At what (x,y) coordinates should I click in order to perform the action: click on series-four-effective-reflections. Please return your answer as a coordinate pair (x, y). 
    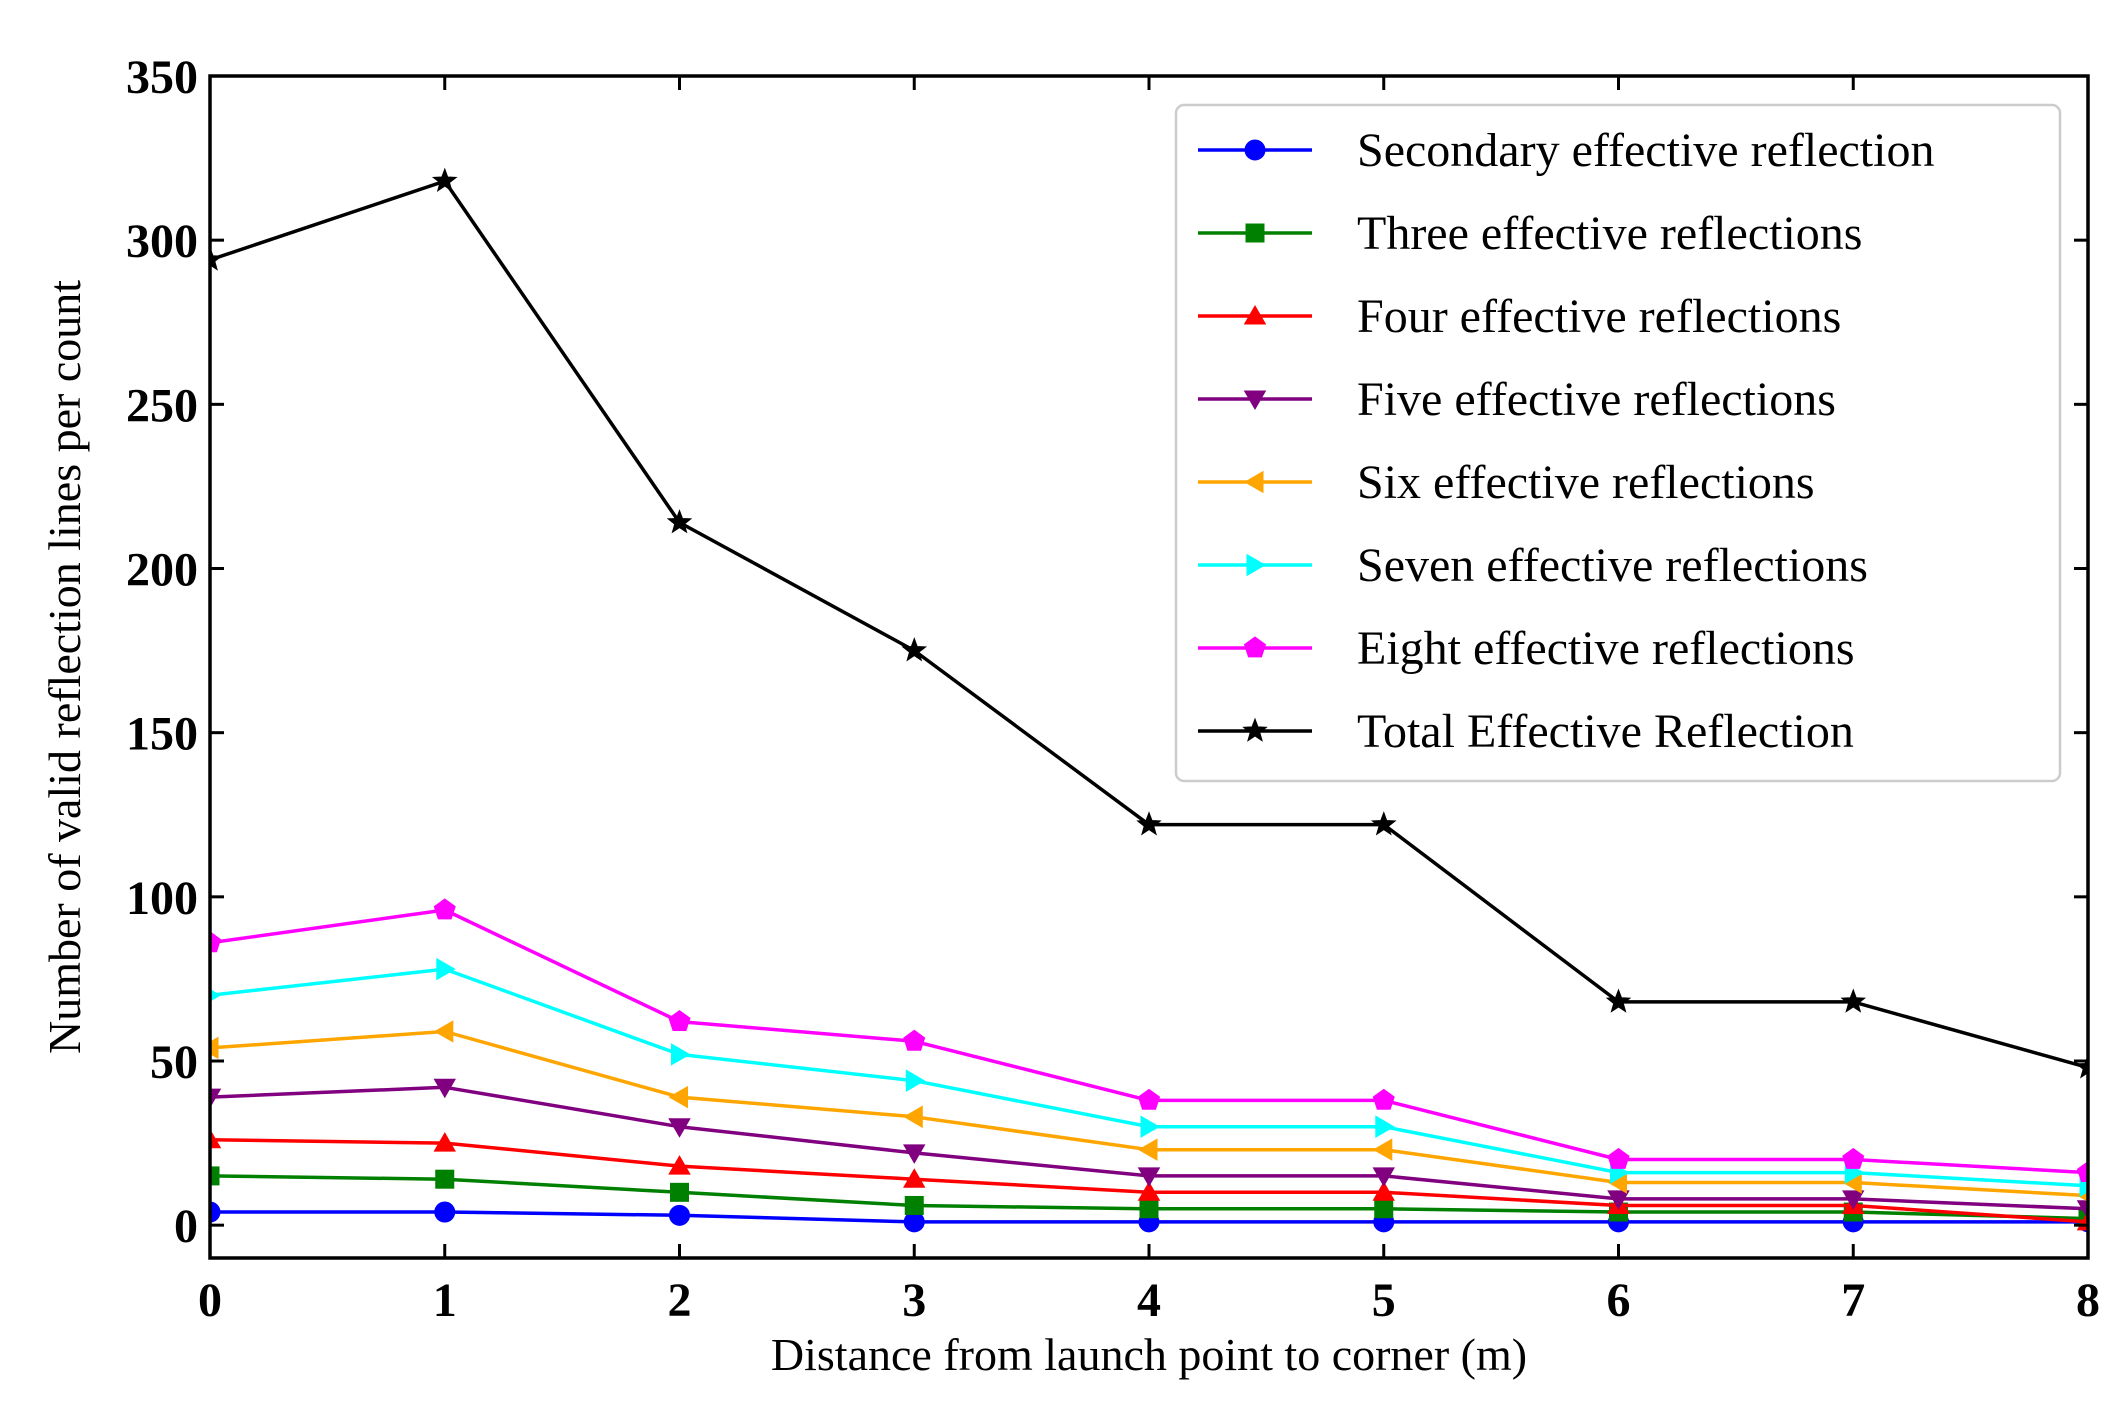
    Looking at the image, I should click on (1149, 1179).